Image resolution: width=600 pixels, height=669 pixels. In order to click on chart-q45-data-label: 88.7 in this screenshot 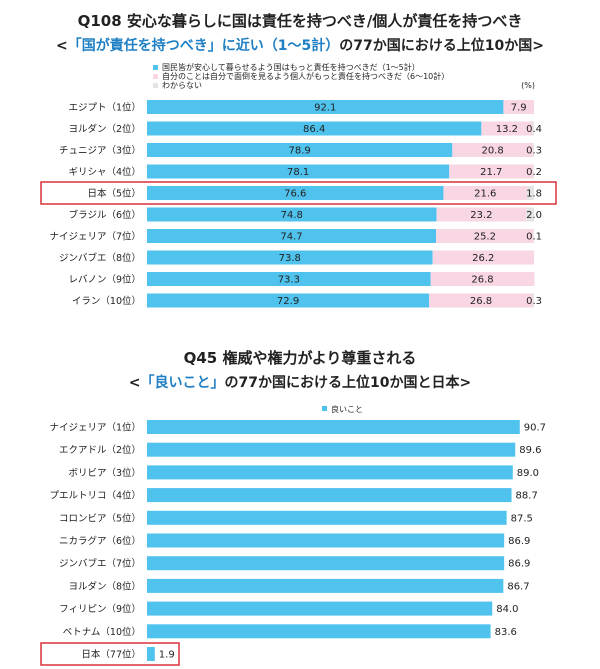, I will do `click(527, 496)`.